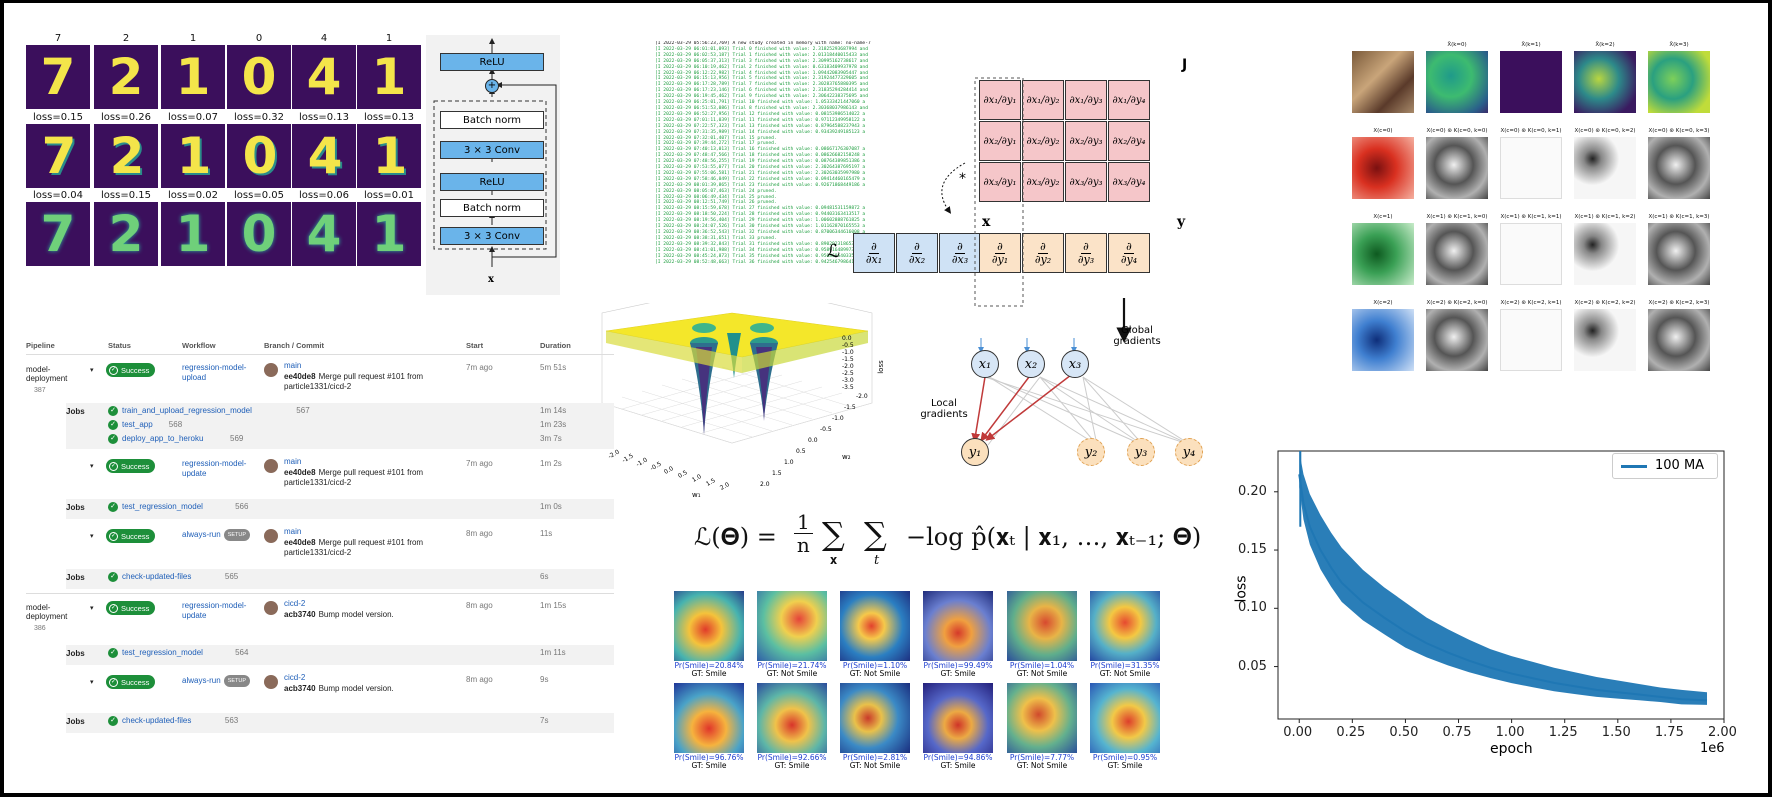  I want to click on job-link: deploy_app_to_heroku, so click(163, 438).